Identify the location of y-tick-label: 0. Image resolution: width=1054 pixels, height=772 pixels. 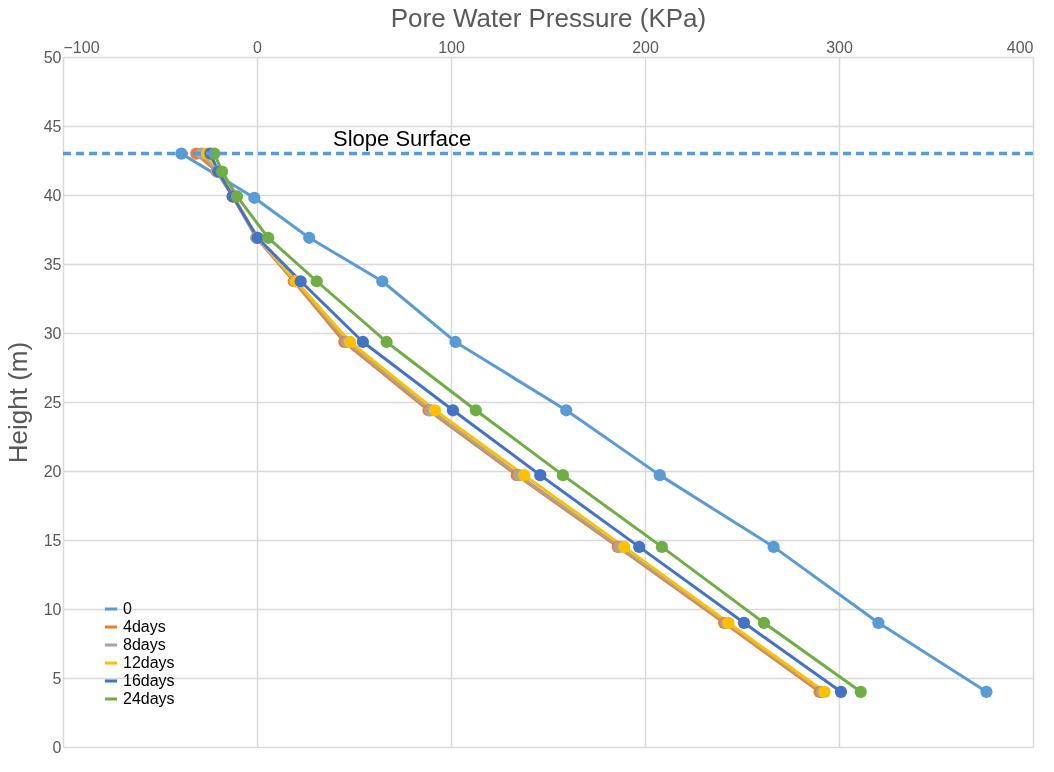
(57, 747).